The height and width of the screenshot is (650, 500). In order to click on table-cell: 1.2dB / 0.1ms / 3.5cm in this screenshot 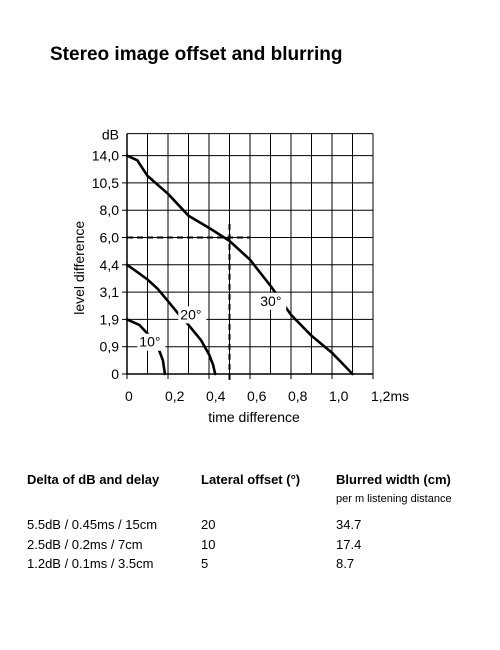, I will do `click(90, 563)`.